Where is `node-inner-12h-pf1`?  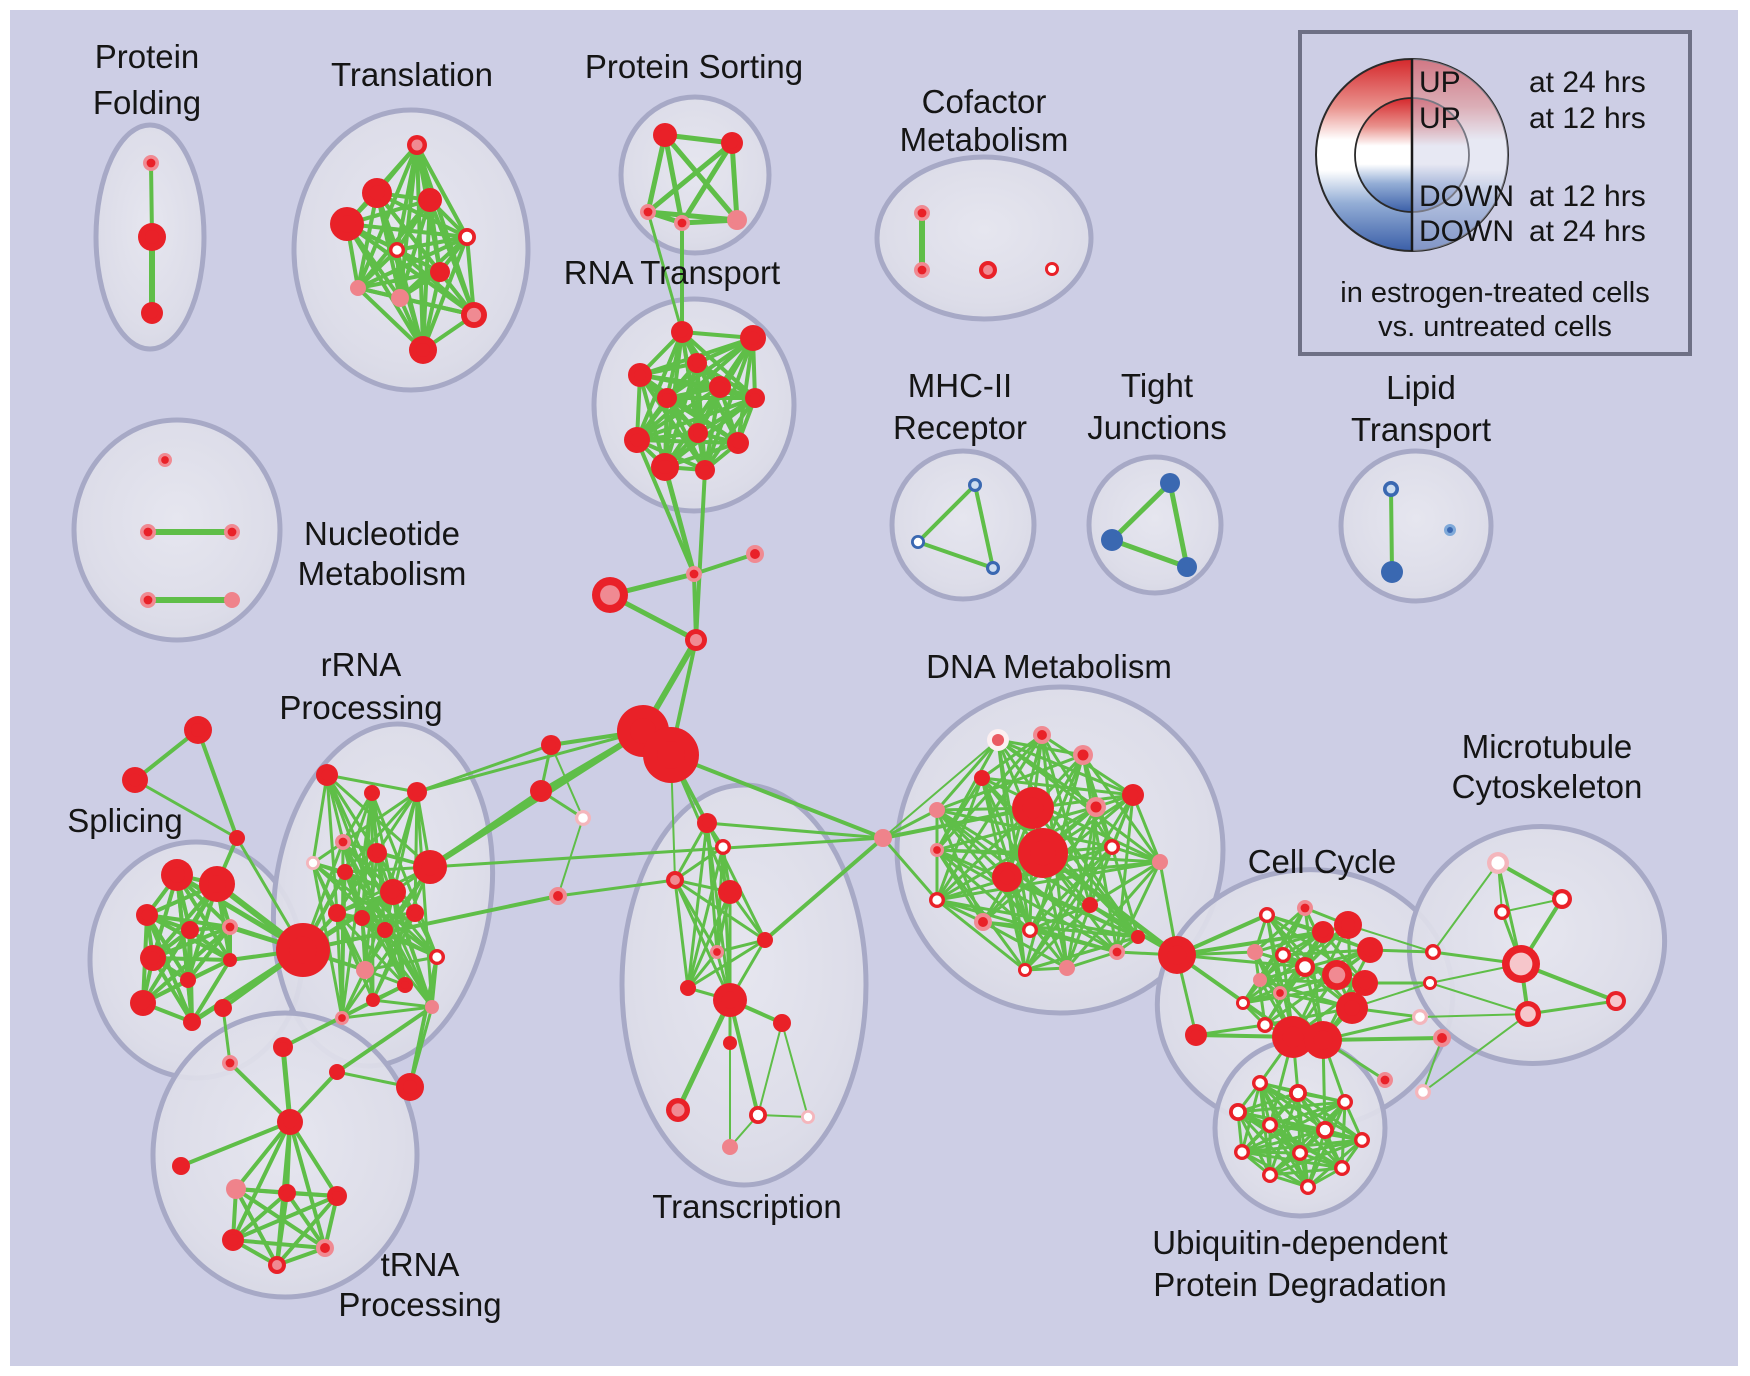 node-inner-12h-pf1 is located at coordinates (151, 163).